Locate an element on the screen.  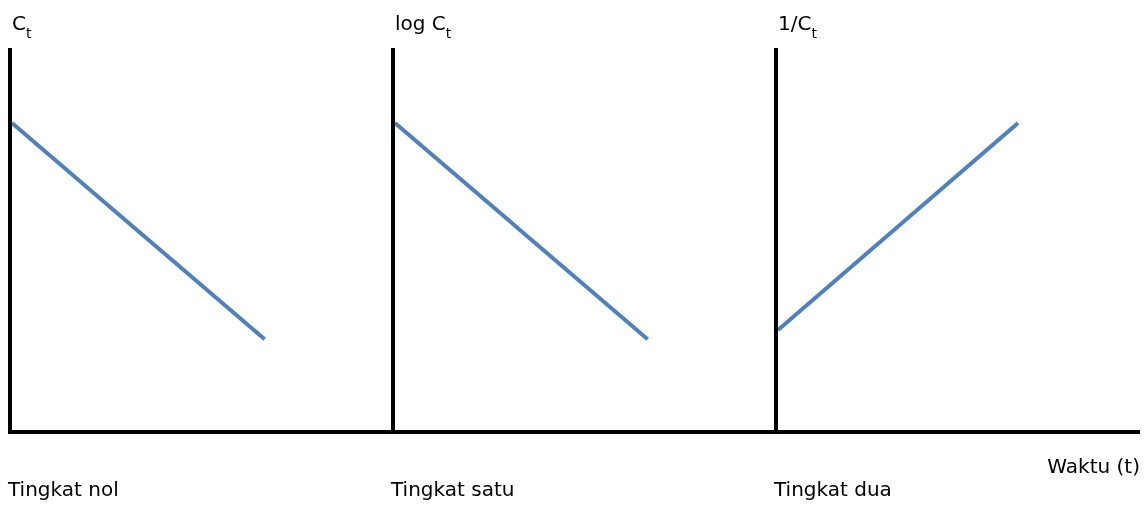
y-axis-title: C$_{t}$ is located at coordinates (22, 26).